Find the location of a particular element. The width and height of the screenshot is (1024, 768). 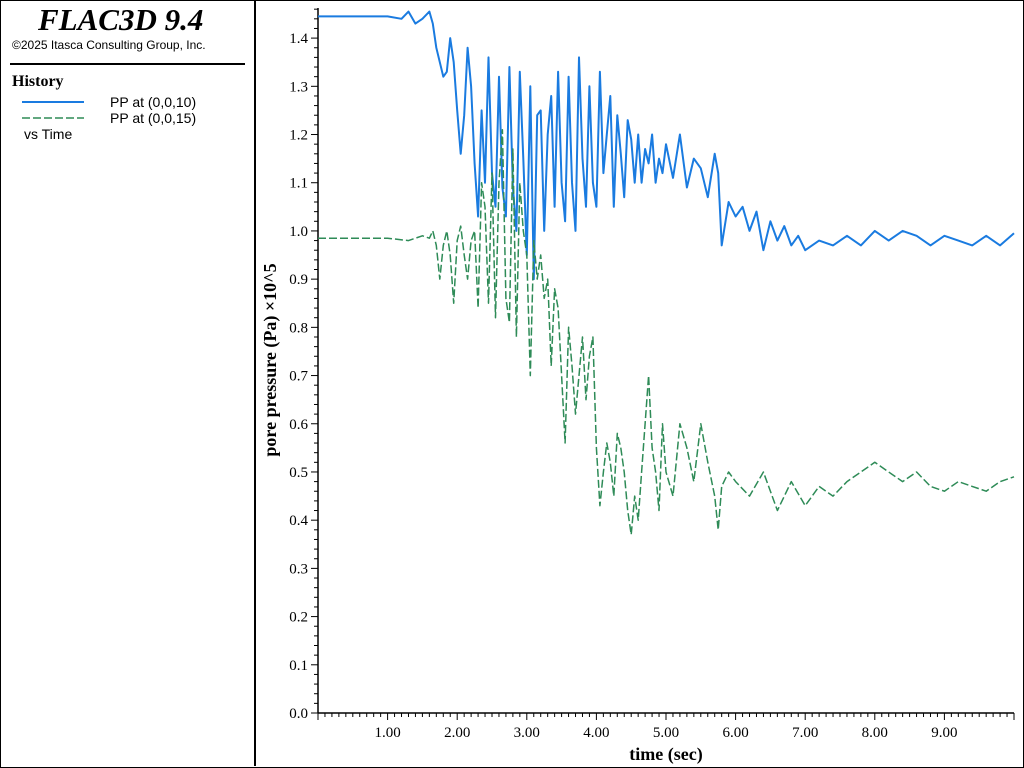

app-title: FLAC3D 9.4 is located at coordinates (121, 19).